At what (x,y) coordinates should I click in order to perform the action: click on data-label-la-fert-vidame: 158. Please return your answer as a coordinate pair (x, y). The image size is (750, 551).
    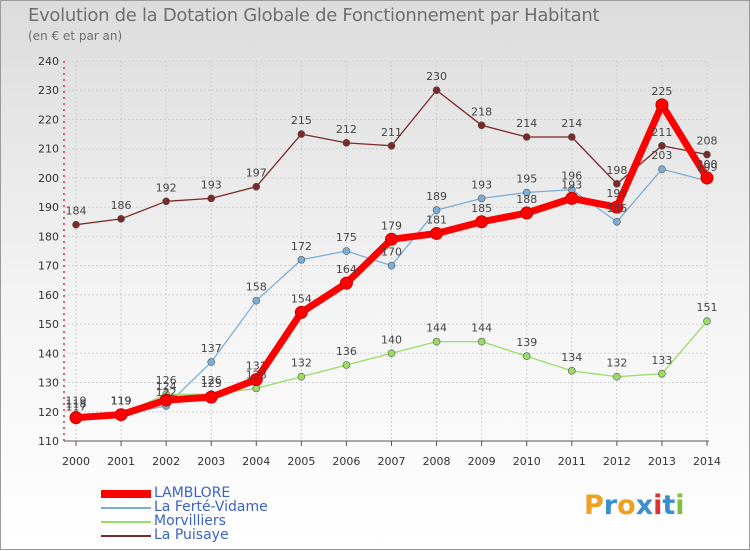
    Looking at the image, I should click on (256, 287).